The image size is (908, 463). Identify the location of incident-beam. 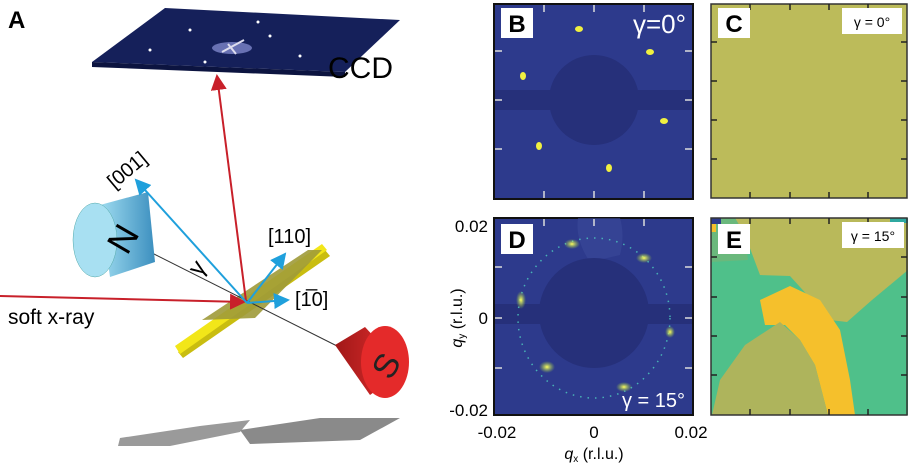
(123, 301).